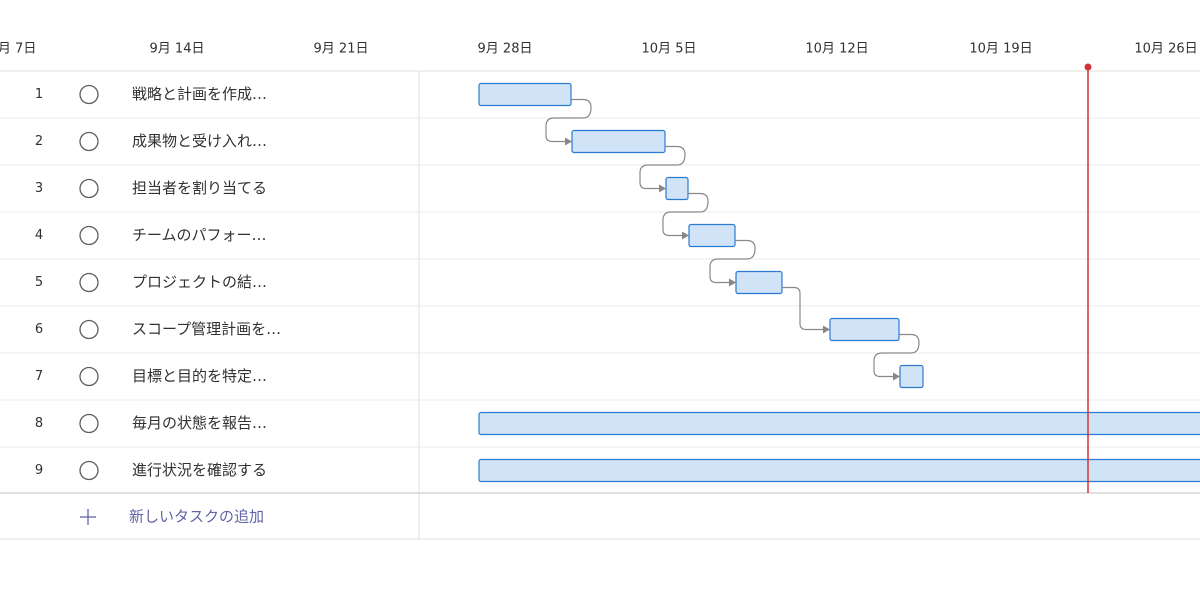 The width and height of the screenshot is (1200, 594). Describe the element at coordinates (836, 49) in the screenshot. I see `date-label: 10月 12日` at that location.